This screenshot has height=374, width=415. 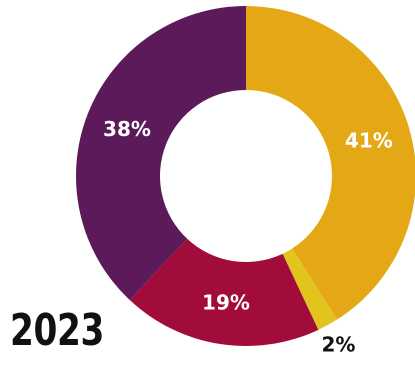 I want to click on slice-label-41: 41%, so click(x=369, y=140).